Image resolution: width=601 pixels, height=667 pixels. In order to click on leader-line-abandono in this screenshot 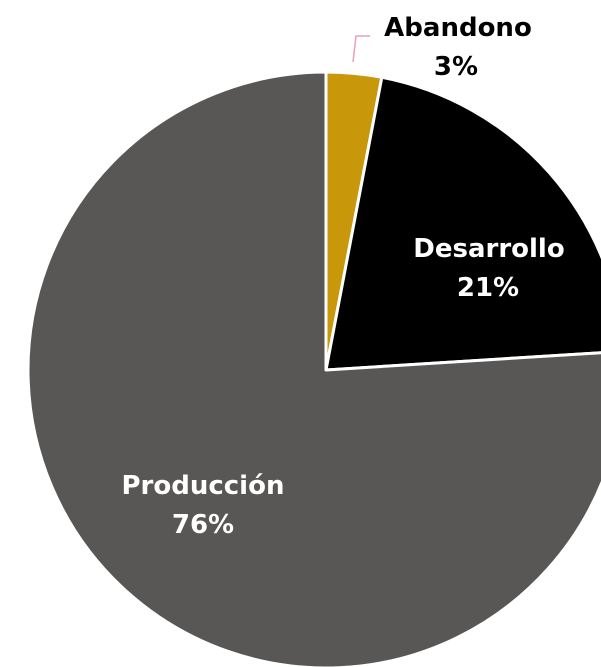, I will do `click(361, 49)`.